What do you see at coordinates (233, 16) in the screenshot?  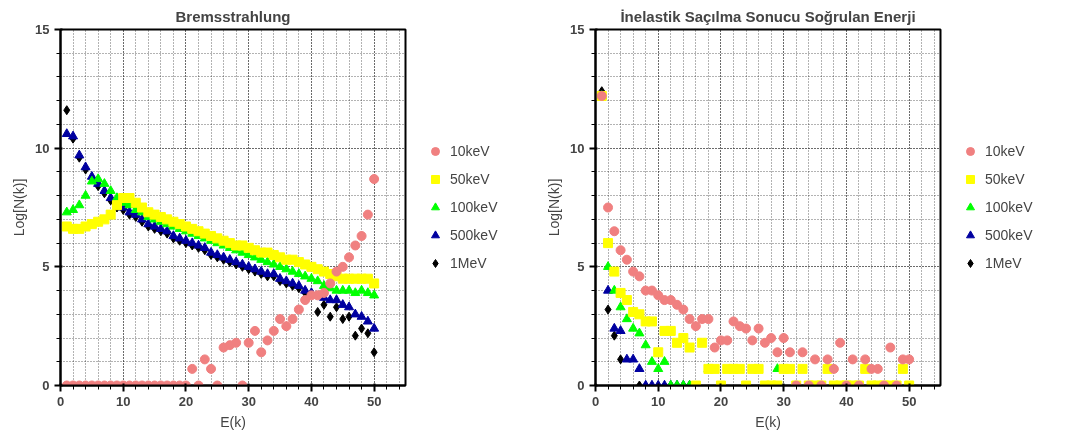 I see `chart-title: Bremsstrahlung` at bounding box center [233, 16].